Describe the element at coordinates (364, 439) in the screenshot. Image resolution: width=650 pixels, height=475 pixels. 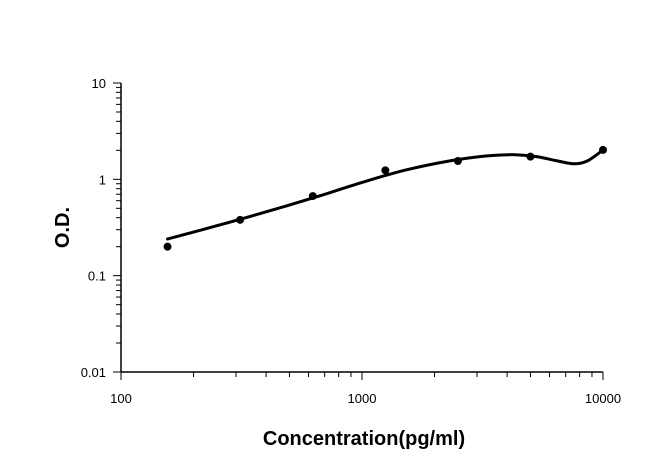
I see `x-axis-title: Concentration(pg/ml)` at that location.